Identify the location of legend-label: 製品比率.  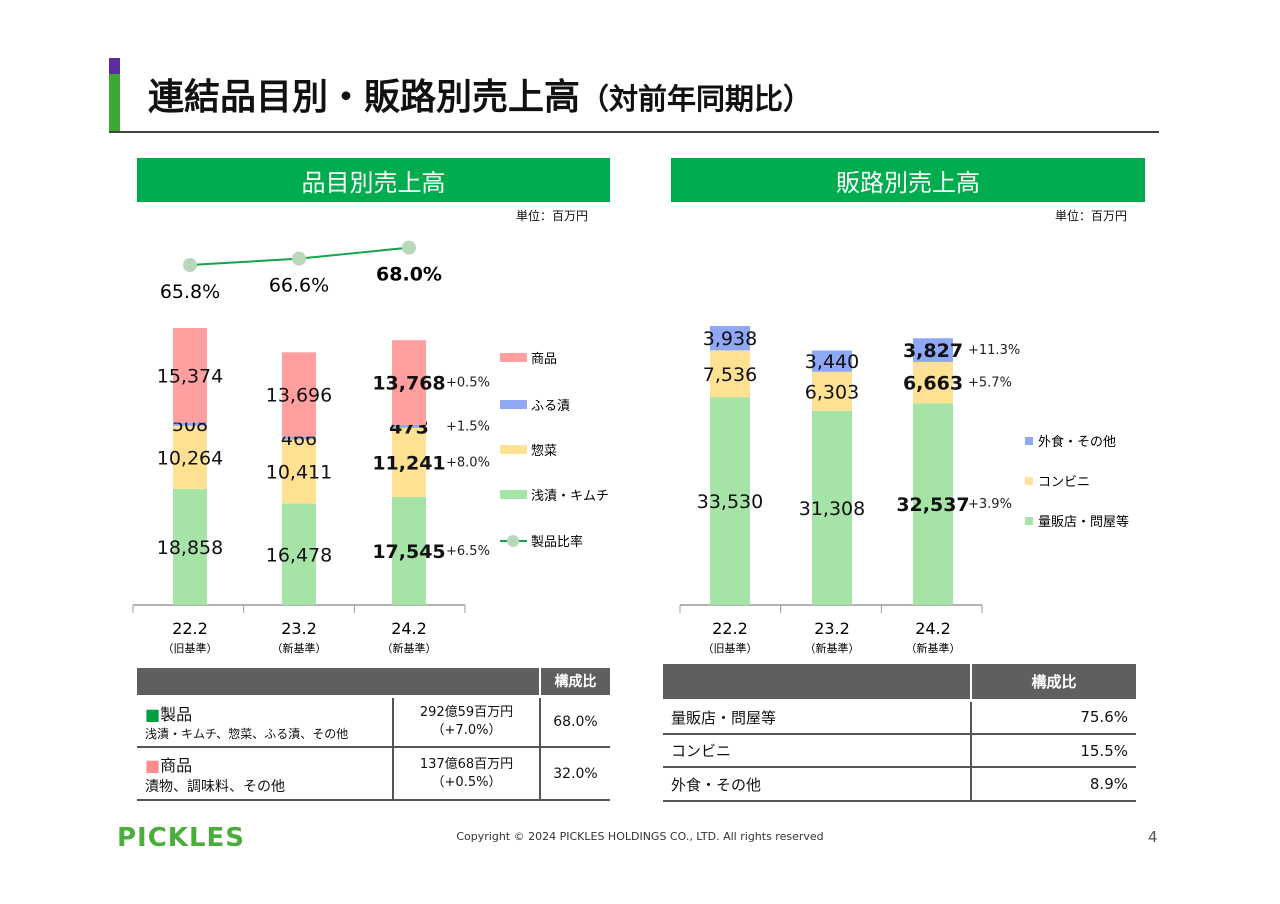
(557, 542).